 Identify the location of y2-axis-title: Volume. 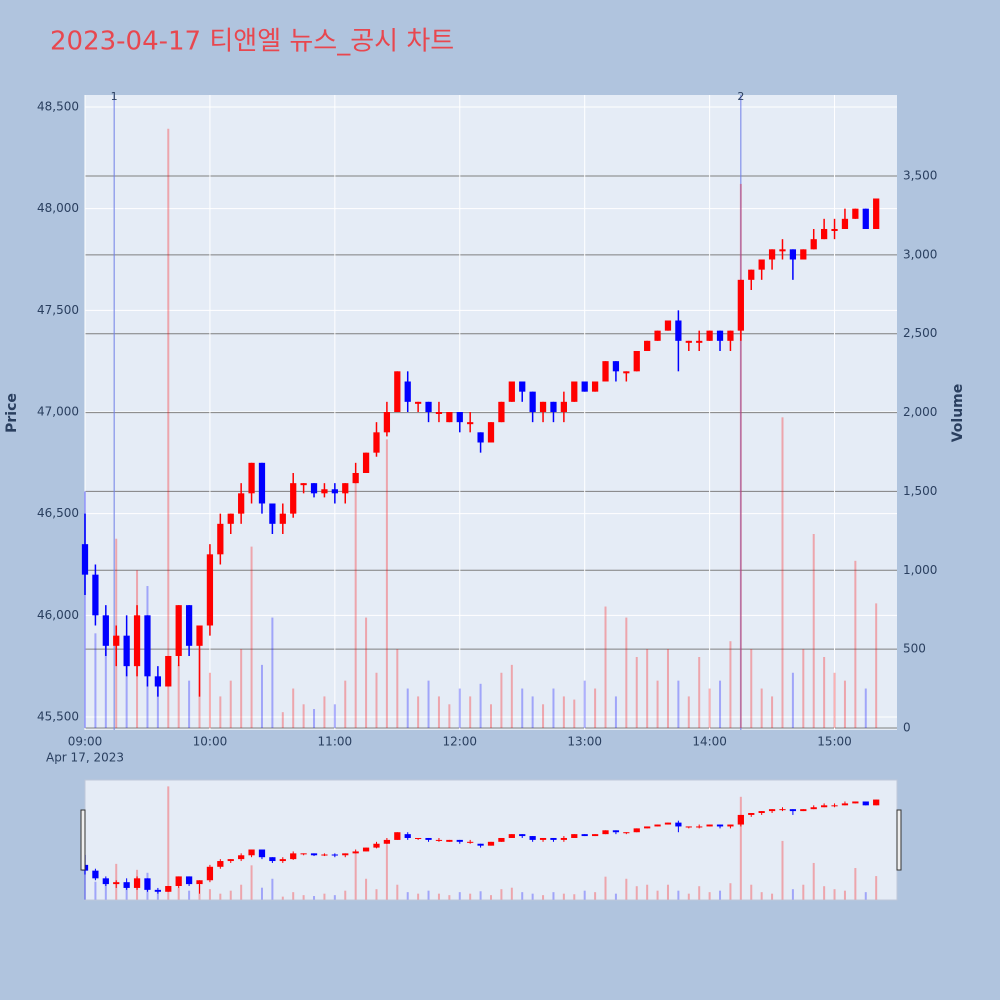
(958, 413).